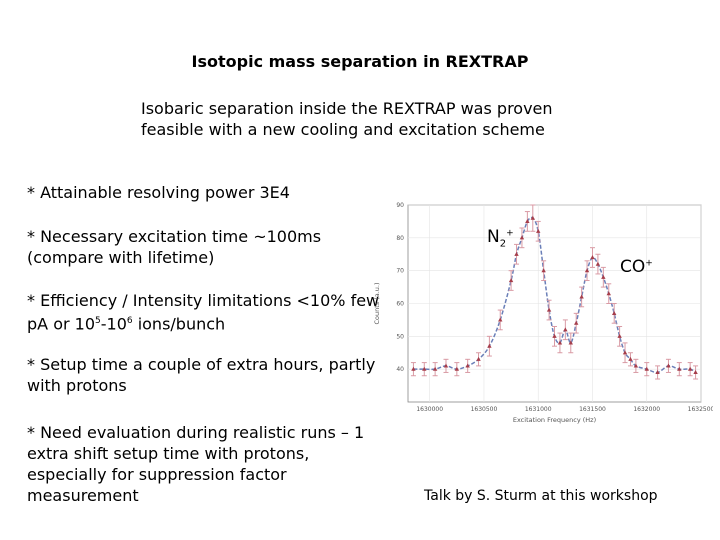 This screenshot has width=720, height=540. I want to click on x-tick-label: 1630000, so click(429, 409).